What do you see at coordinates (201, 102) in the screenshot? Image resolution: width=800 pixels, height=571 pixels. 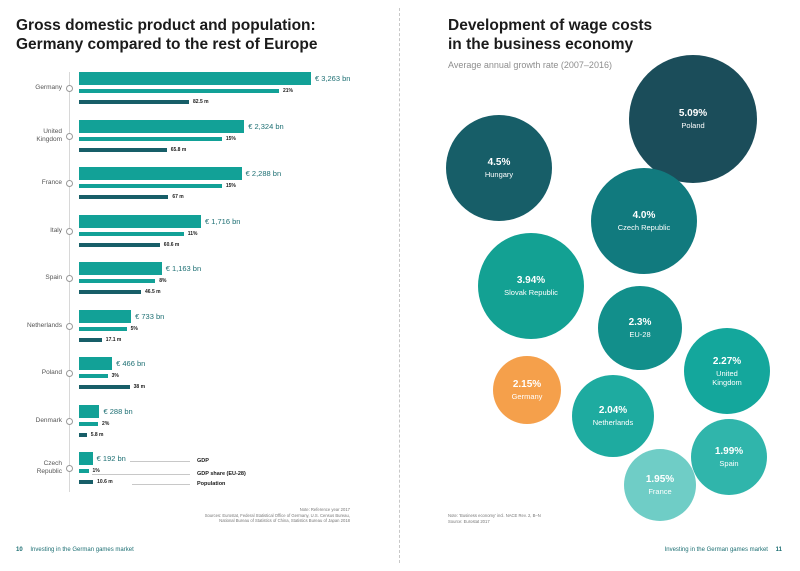 I see `population-value-label: 82.5 m` at bounding box center [201, 102].